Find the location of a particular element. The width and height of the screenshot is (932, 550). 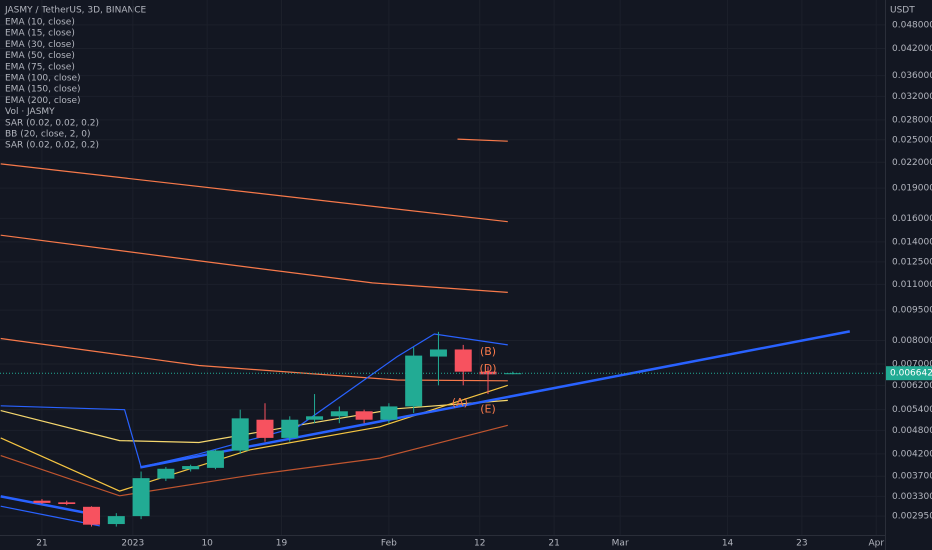

y-tick-label: 0.048000 is located at coordinates (912, 25).